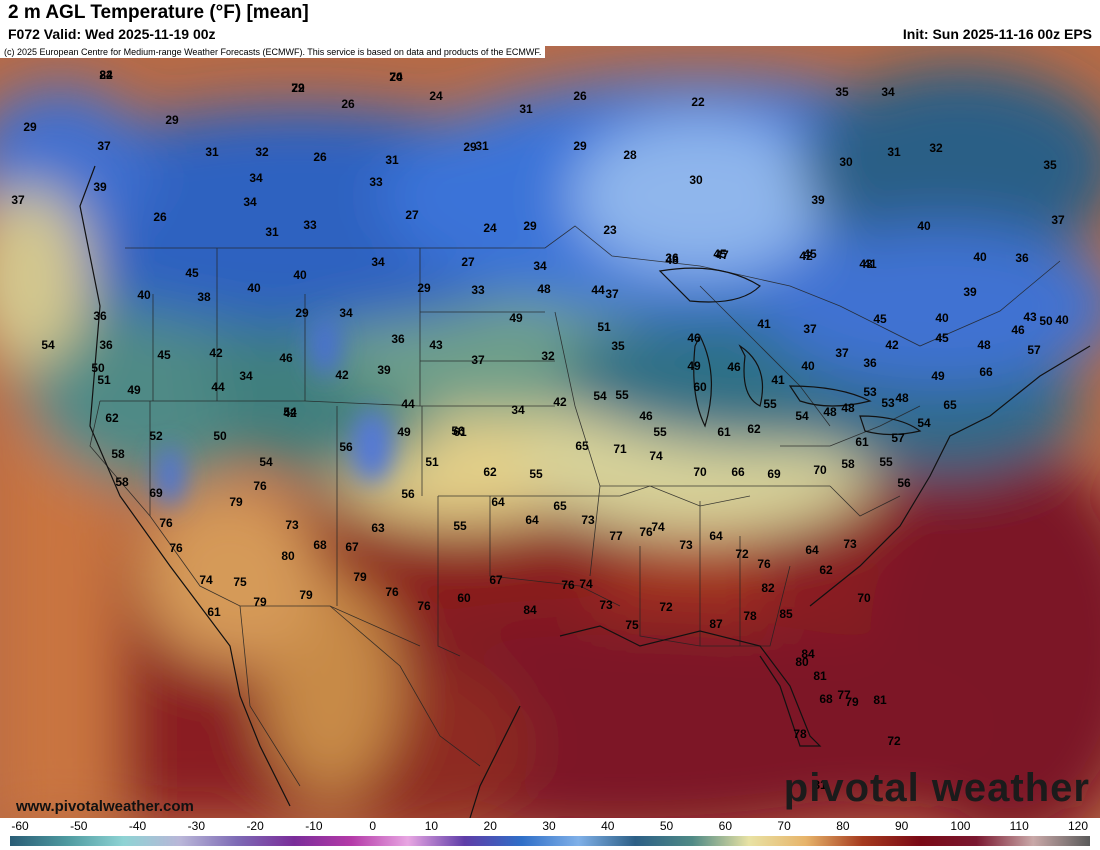 Image resolution: width=1100 pixels, height=850 pixels. I want to click on temperature-label: 67, so click(496, 580).